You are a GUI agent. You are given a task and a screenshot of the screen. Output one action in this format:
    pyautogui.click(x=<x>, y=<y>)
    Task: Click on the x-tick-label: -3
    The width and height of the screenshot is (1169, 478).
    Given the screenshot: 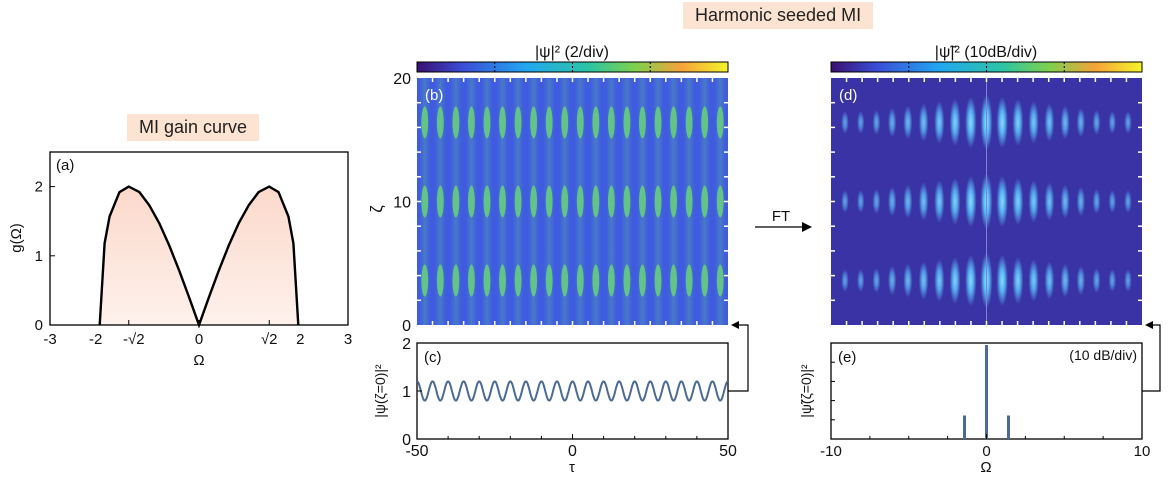 What is the action you would take?
    pyautogui.click(x=49, y=339)
    